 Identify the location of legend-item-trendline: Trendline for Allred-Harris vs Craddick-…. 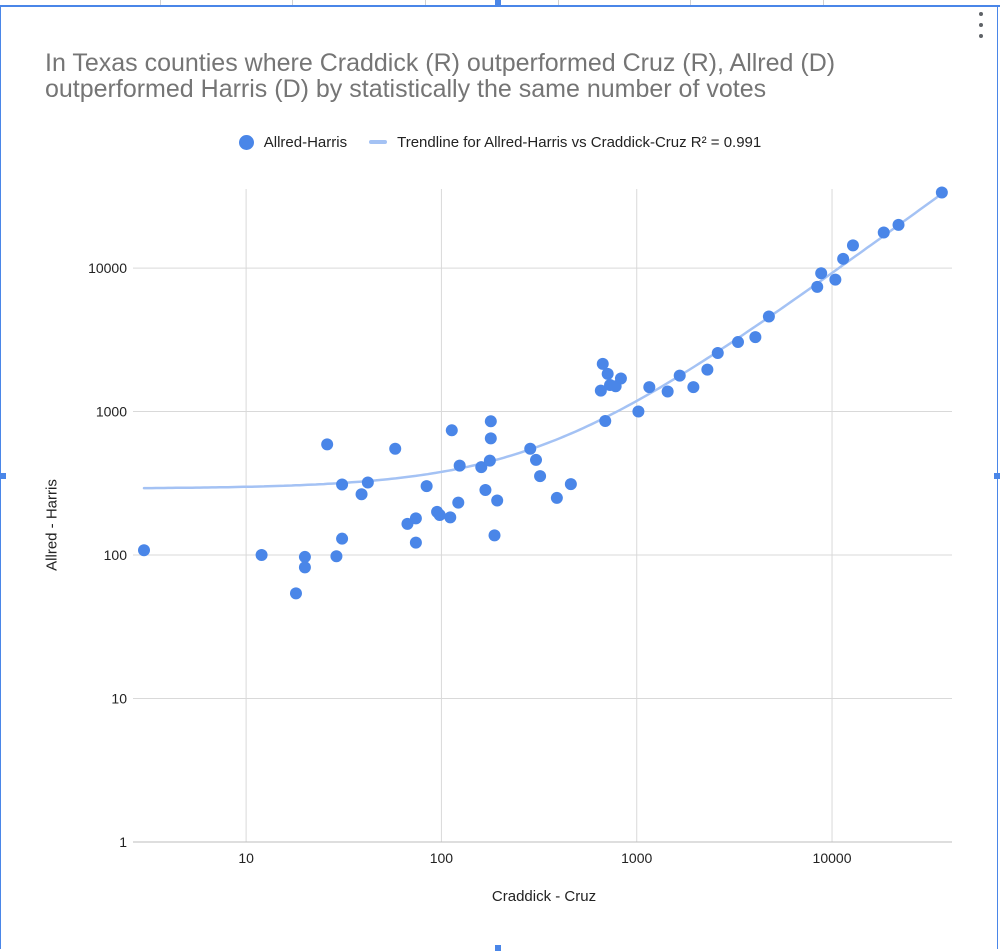
(565, 142).